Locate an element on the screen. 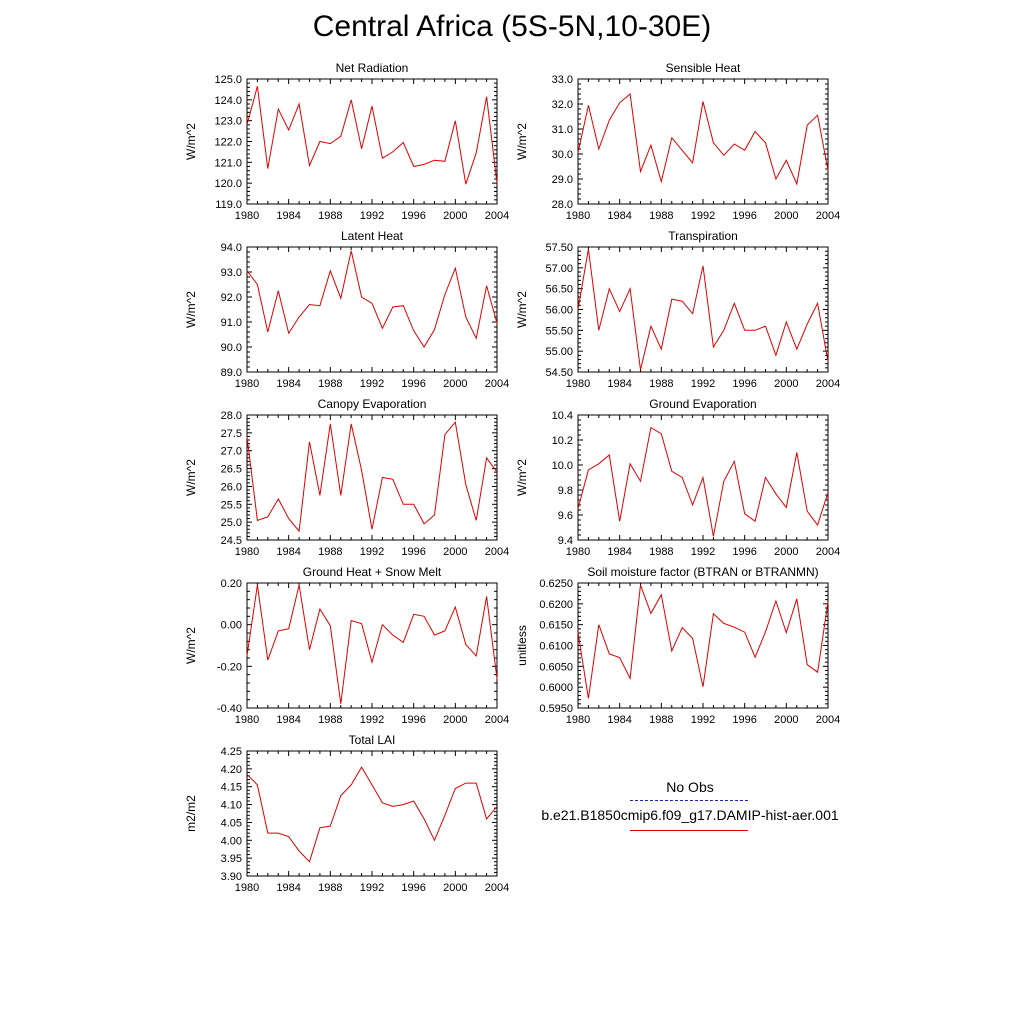  y-tick-label: 124.0 is located at coordinates (228, 101).